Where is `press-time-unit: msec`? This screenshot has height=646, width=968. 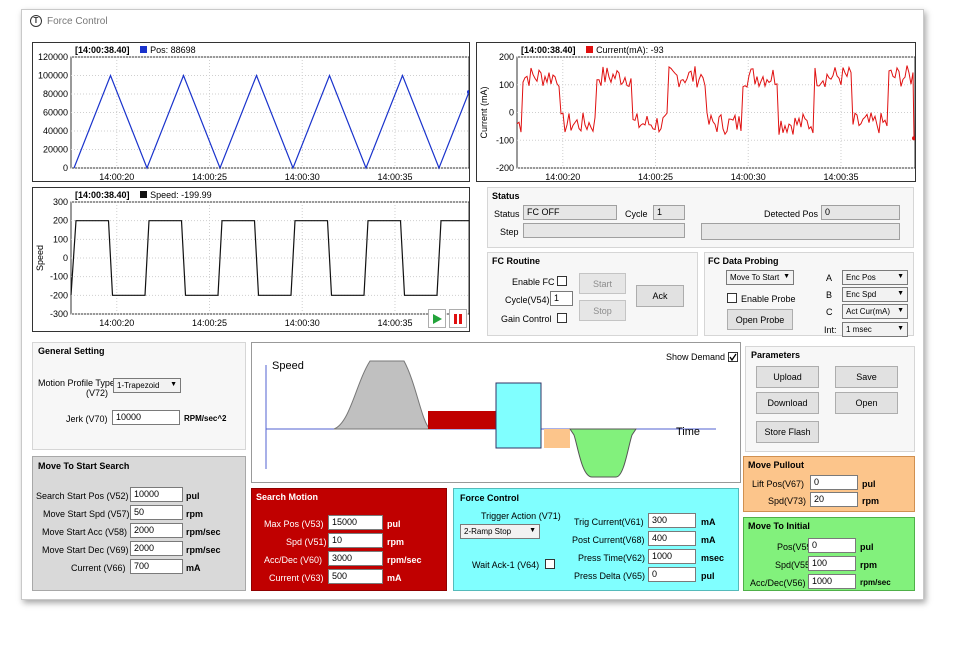
press-time-unit: msec is located at coordinates (713, 558).